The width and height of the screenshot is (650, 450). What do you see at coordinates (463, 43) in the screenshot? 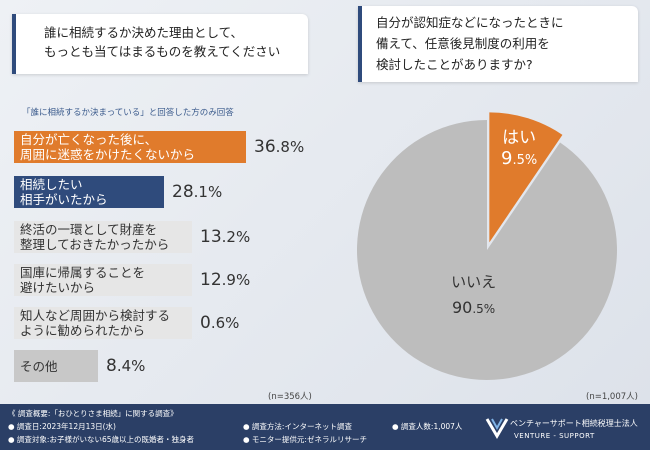
I see `right-question-line-2: 備えて、任意後見制度の利用を` at bounding box center [463, 43].